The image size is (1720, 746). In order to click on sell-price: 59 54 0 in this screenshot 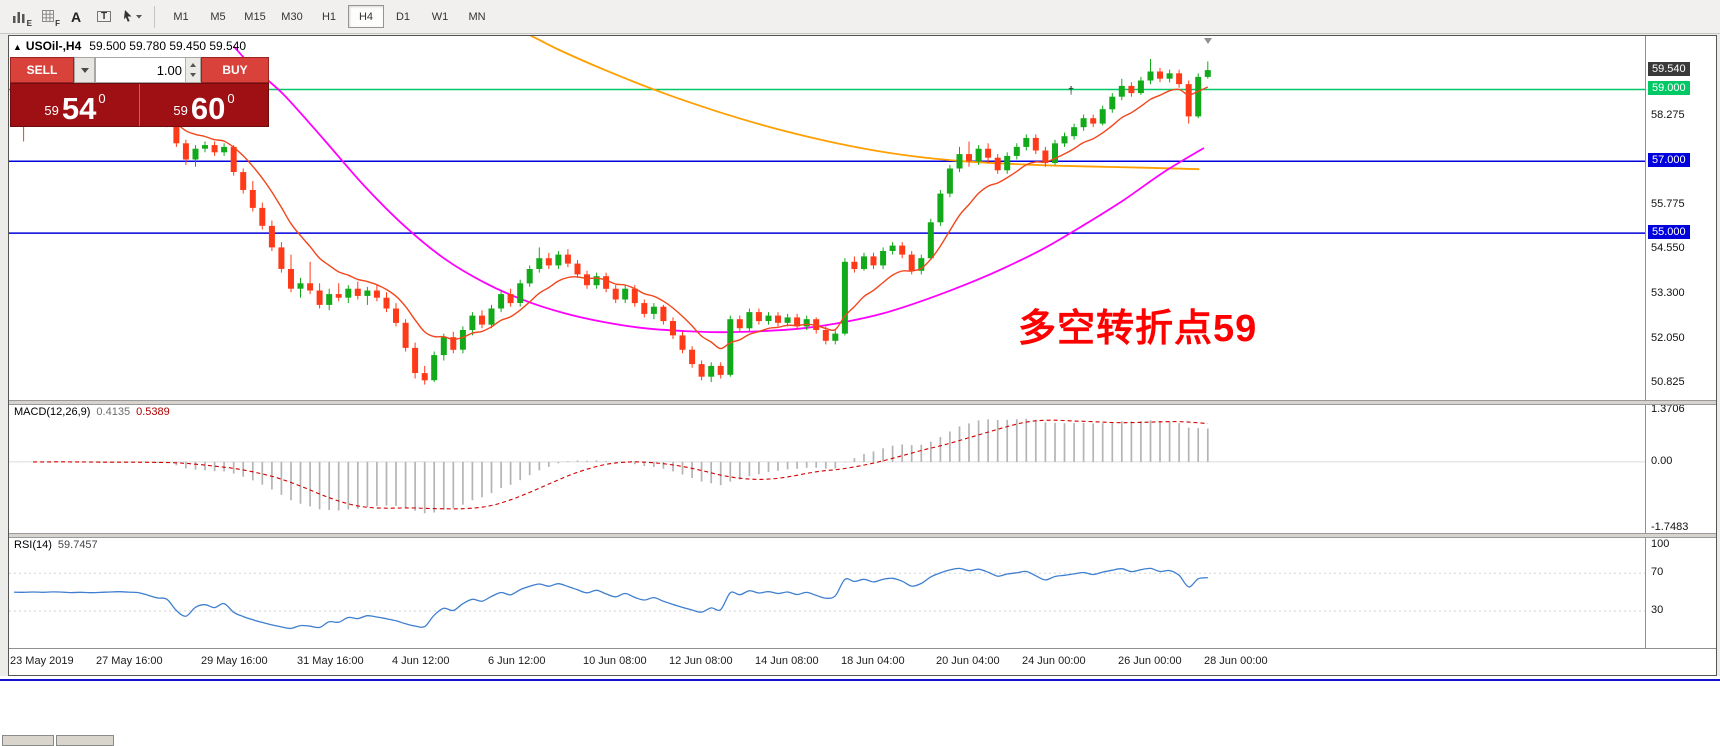, I will do `click(75, 105)`.